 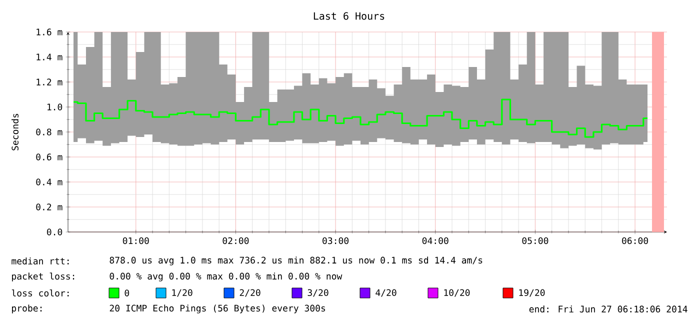 What do you see at coordinates (15, 132) in the screenshot?
I see `y-axis-title: Seconds` at bounding box center [15, 132].